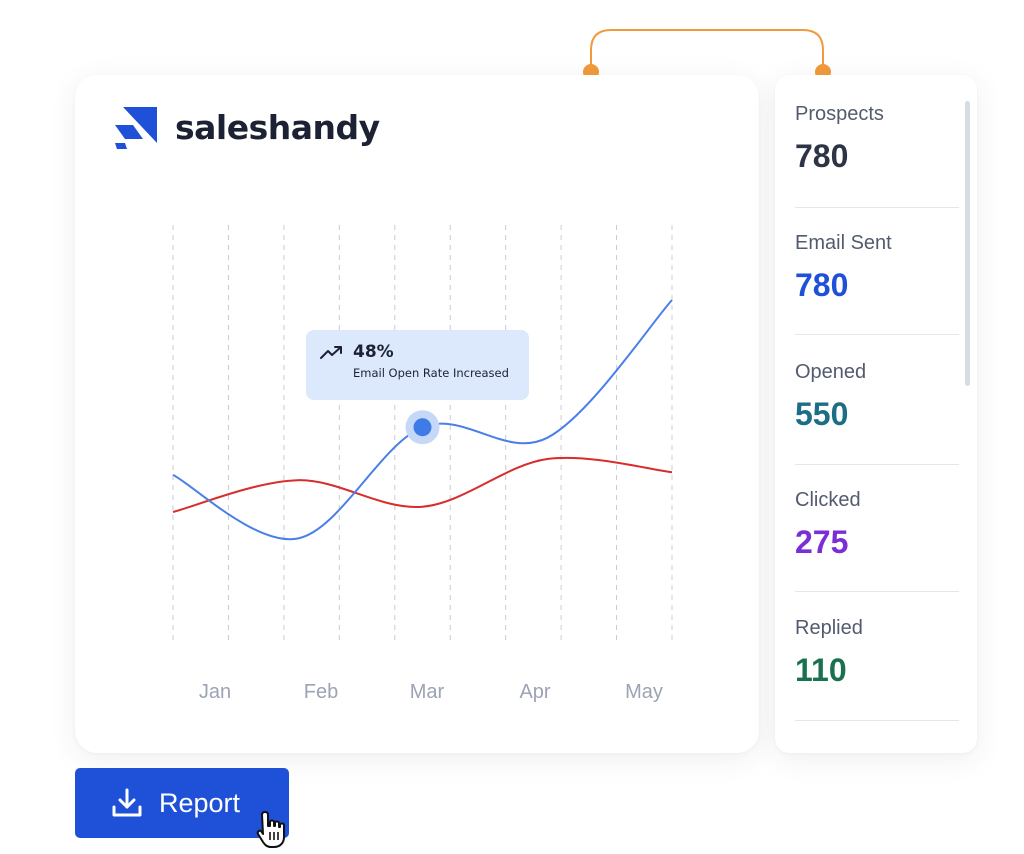 The width and height of the screenshot is (1024, 854). Describe the element at coordinates (331, 352) in the screenshot. I see `trend-up-icon` at that location.